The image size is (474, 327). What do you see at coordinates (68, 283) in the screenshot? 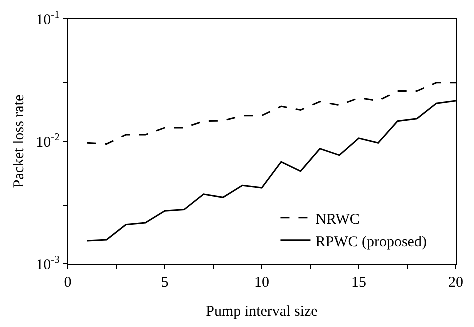
I see `x-tick-label: 0` at bounding box center [68, 283].